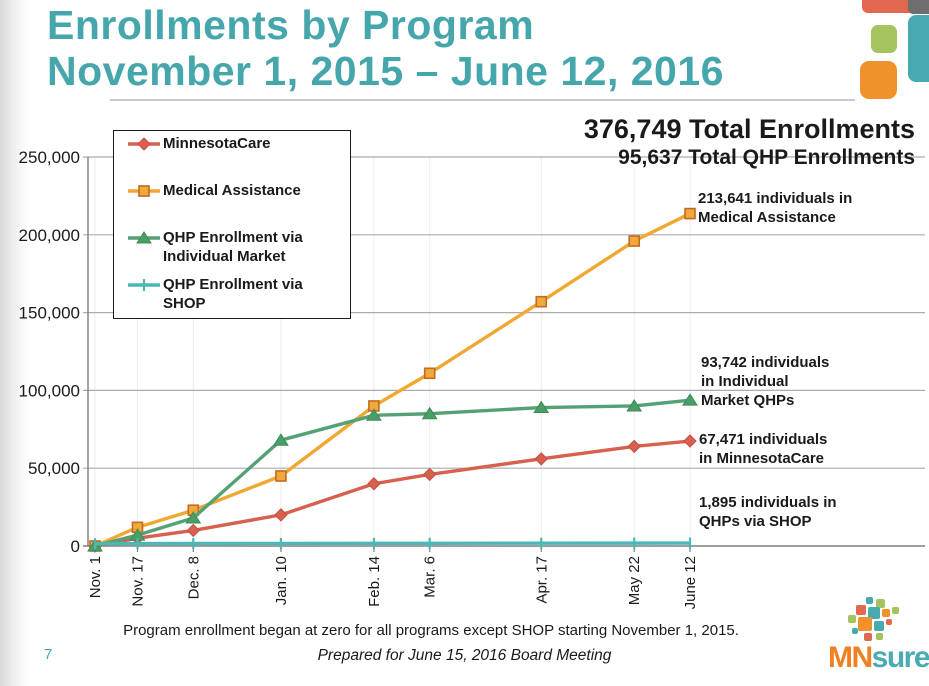 The width and height of the screenshot is (929, 686). What do you see at coordinates (48, 654) in the screenshot?
I see `page-number: 7` at bounding box center [48, 654].